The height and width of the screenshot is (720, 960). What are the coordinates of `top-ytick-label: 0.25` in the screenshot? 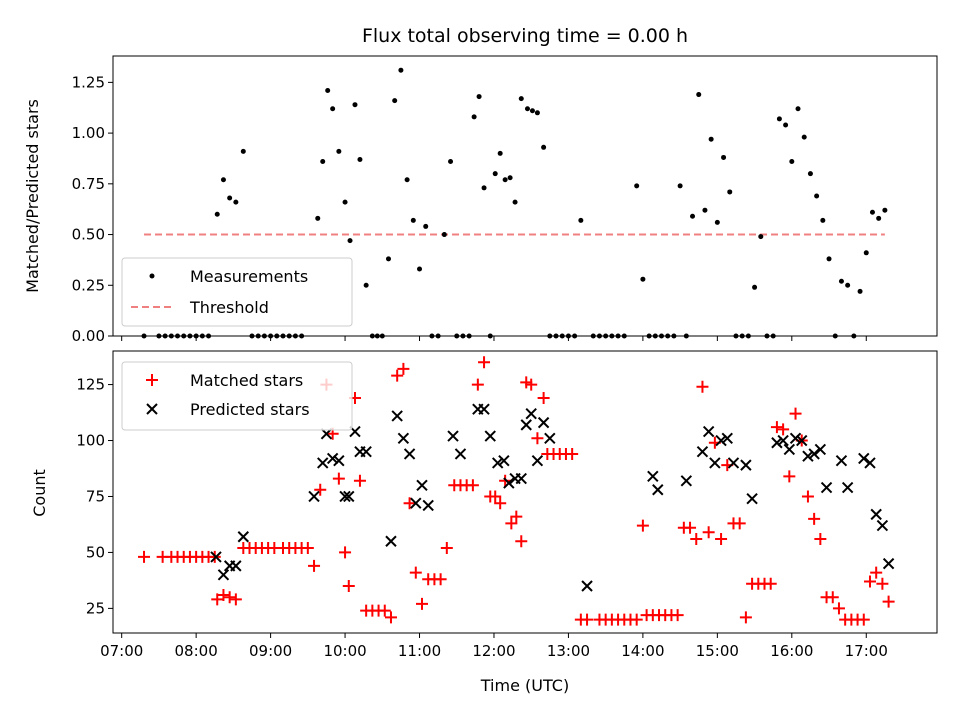 It's located at (88, 285).